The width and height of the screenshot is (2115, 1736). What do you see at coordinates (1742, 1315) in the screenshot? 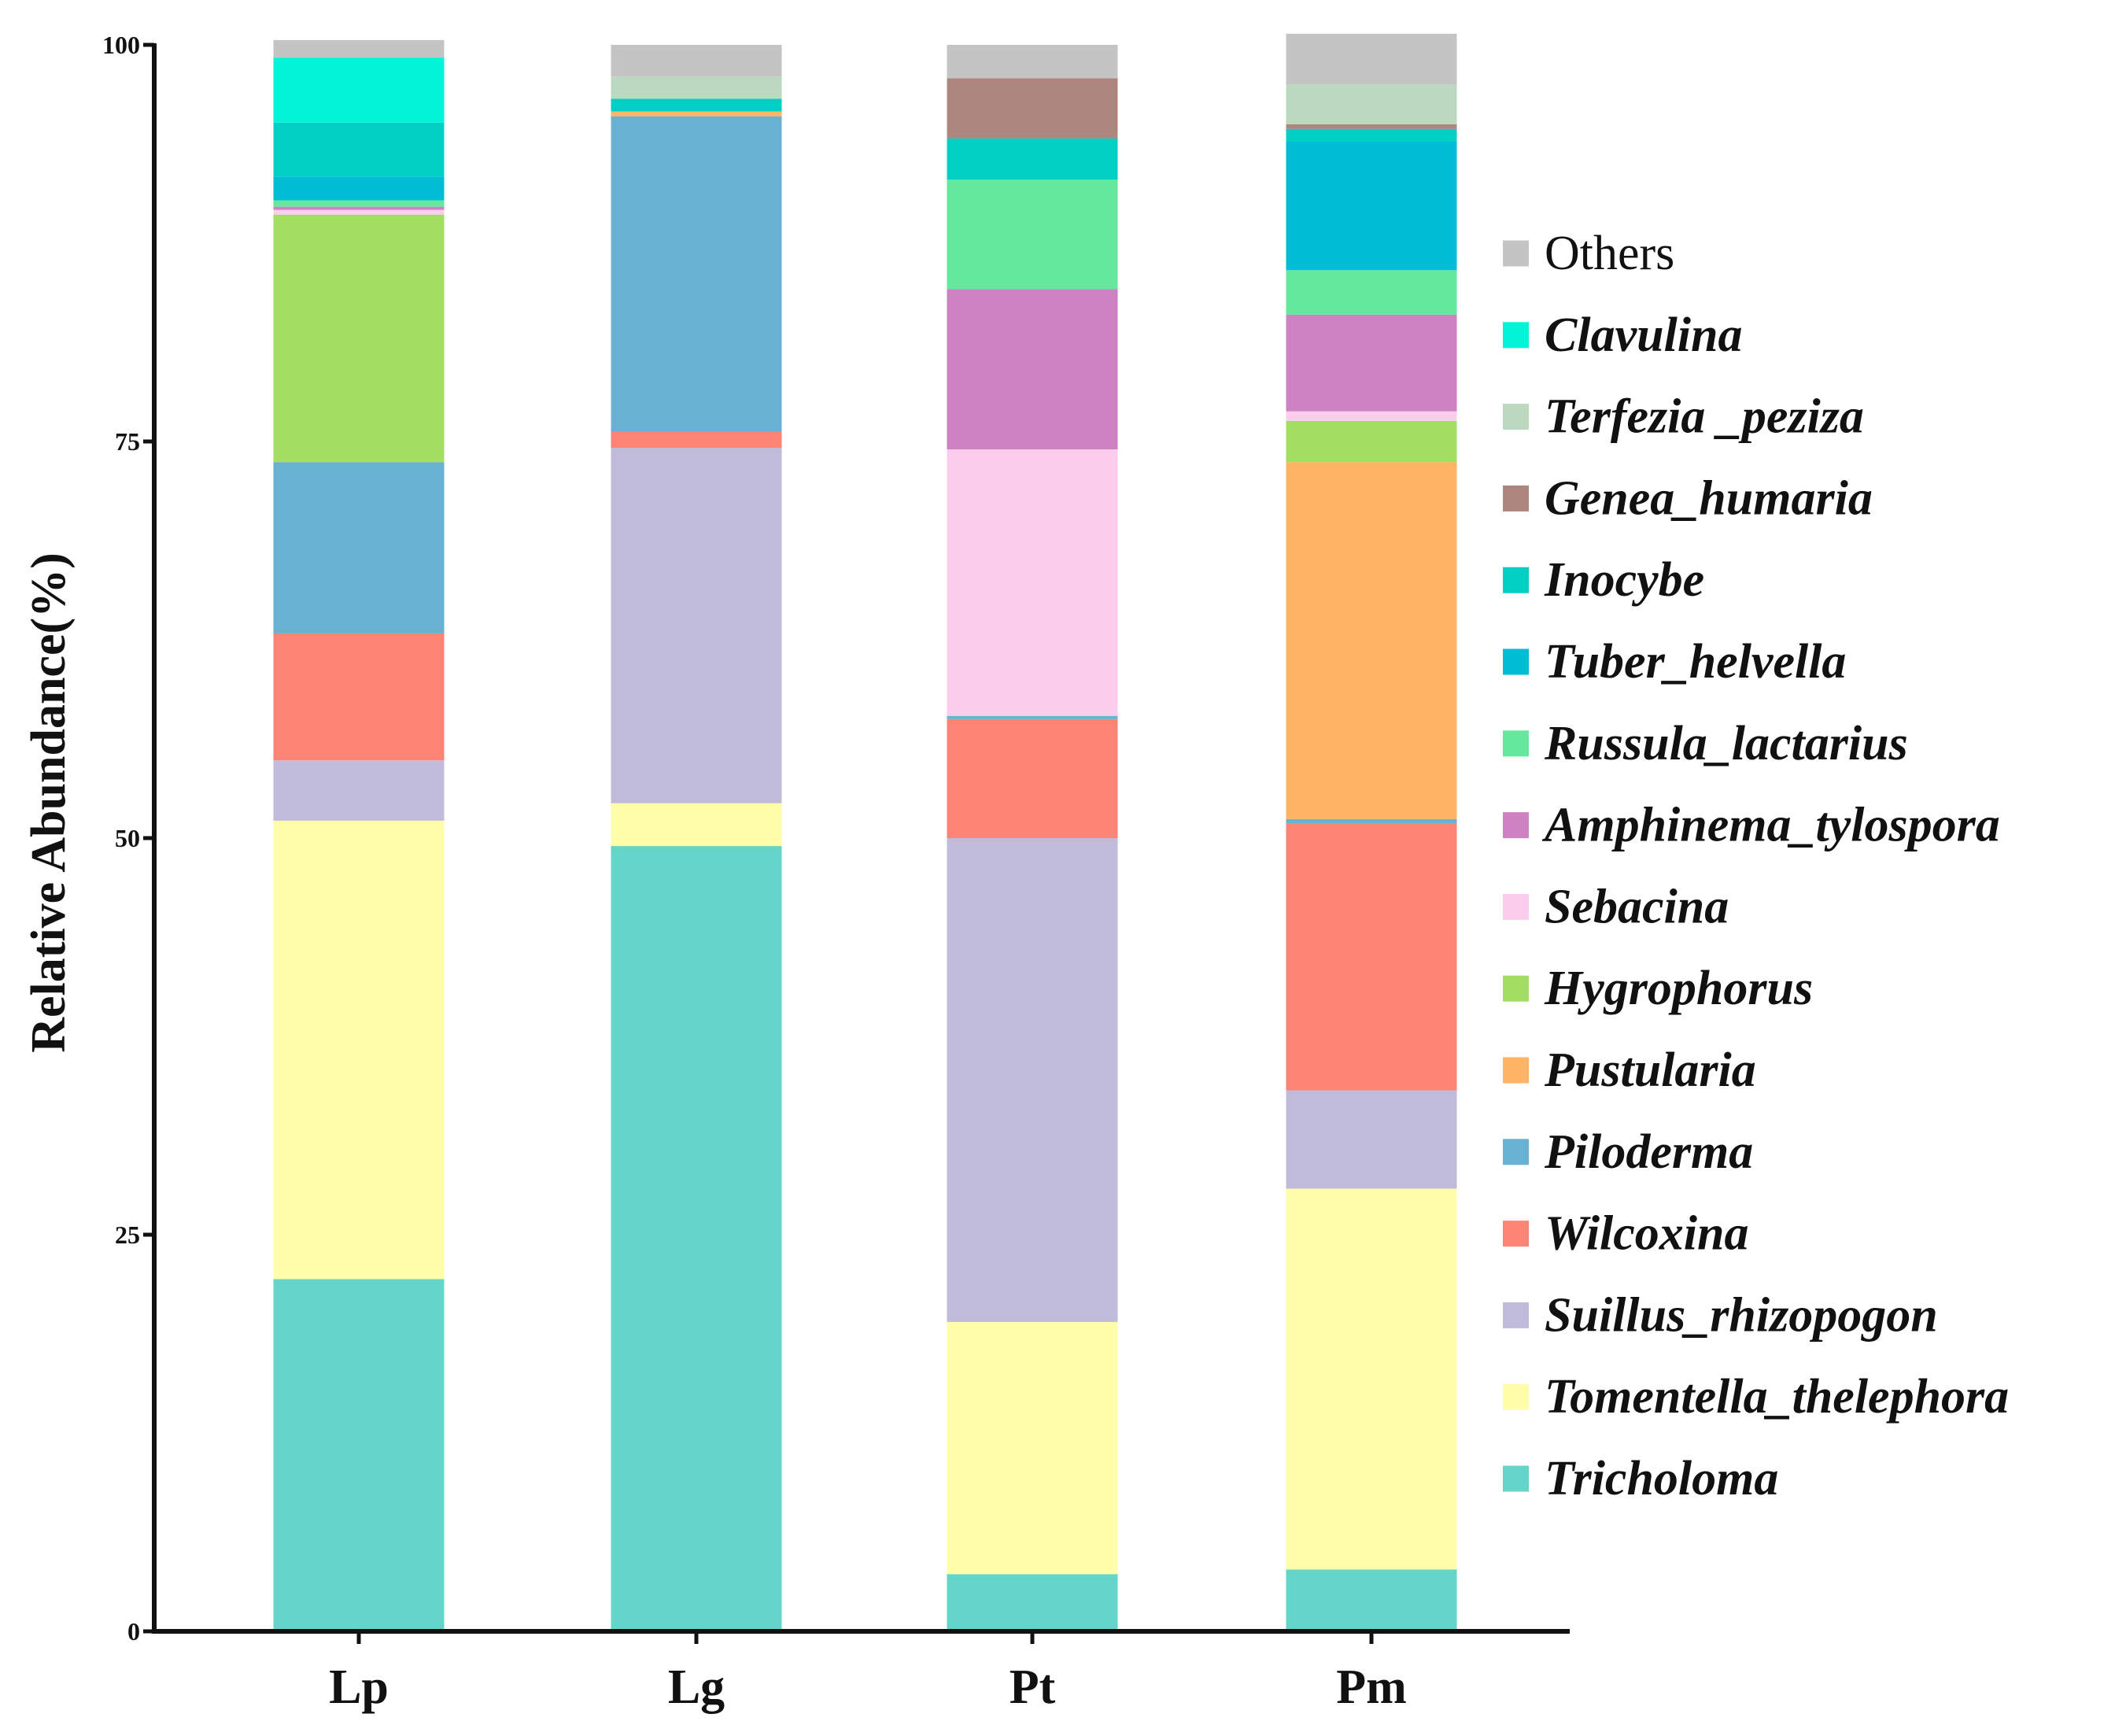
I see `legend-label-suillus-rhizopogon: Suillus_rhizopogon` at bounding box center [1742, 1315].